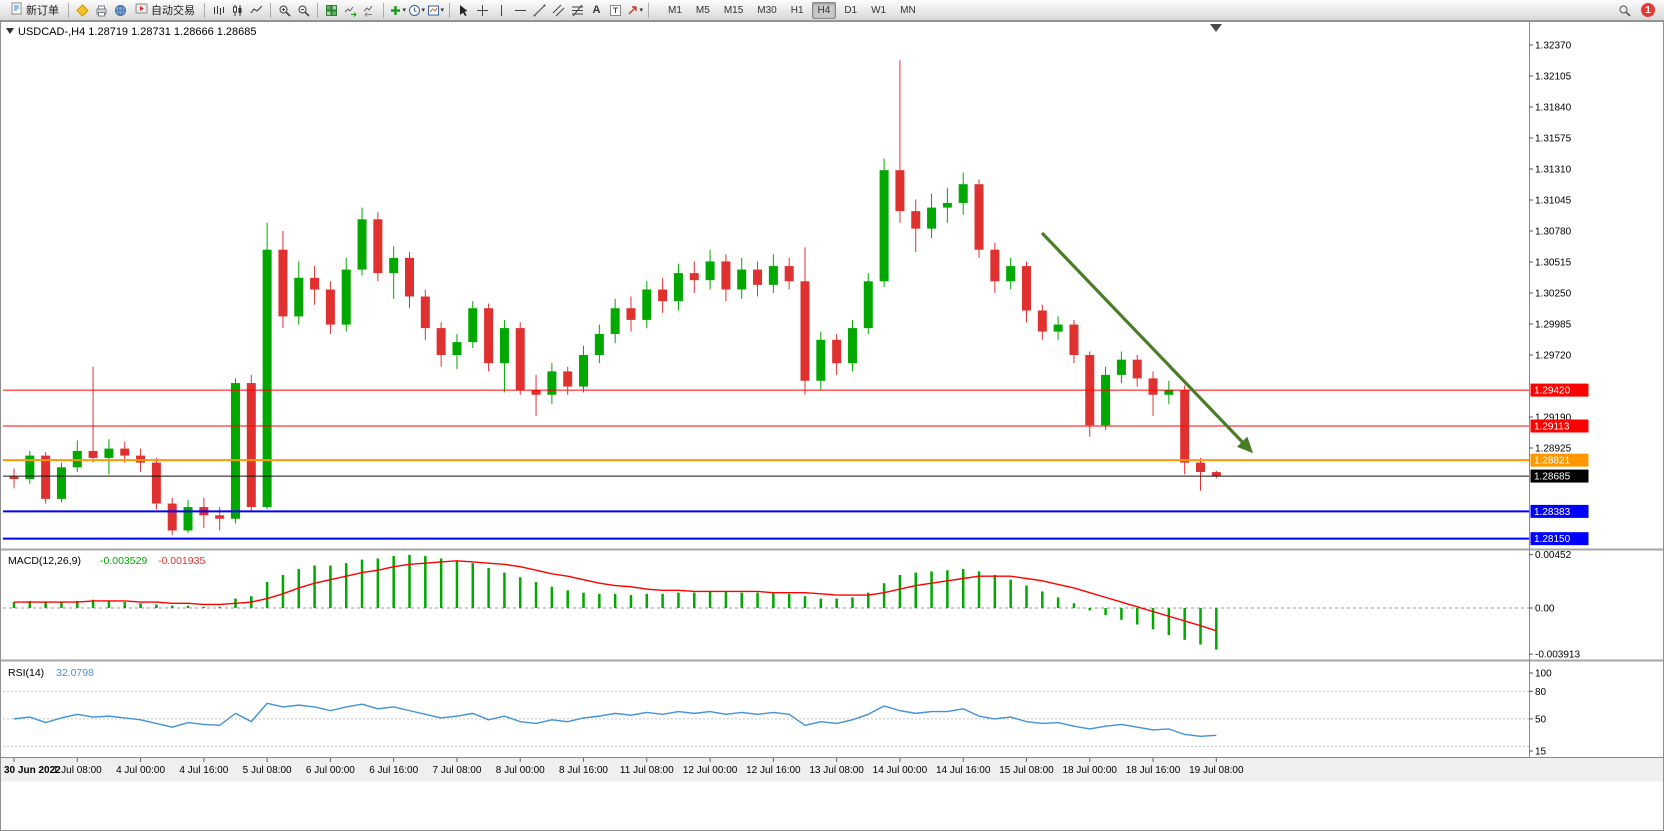 This screenshot has width=1664, height=831. I want to click on time-tick-label: 18 Jul 00:00, so click(1090, 770).